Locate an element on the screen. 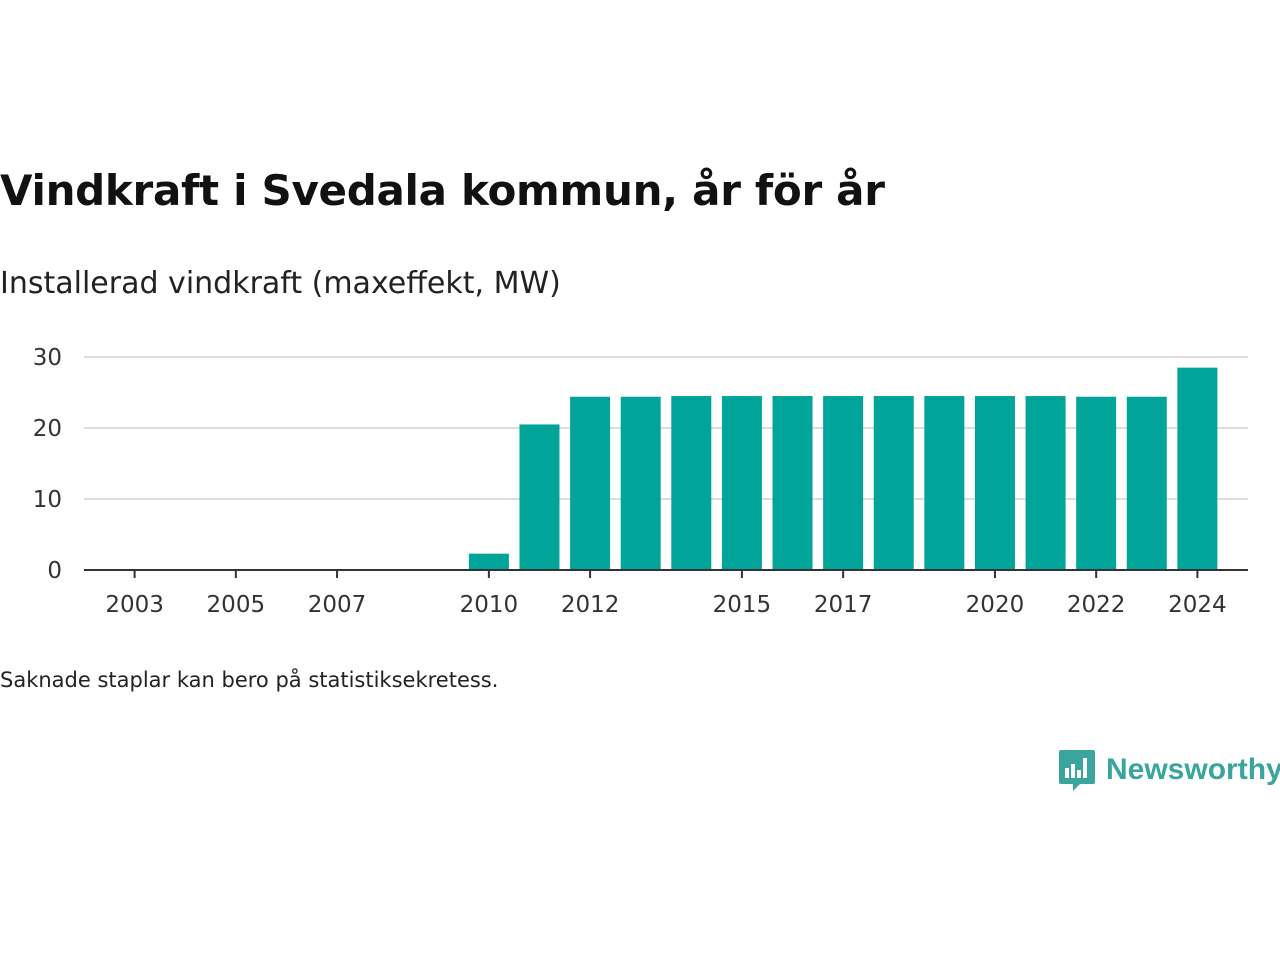 This screenshot has height=960, width=1280. x-tick-label: 2017 is located at coordinates (843, 605).